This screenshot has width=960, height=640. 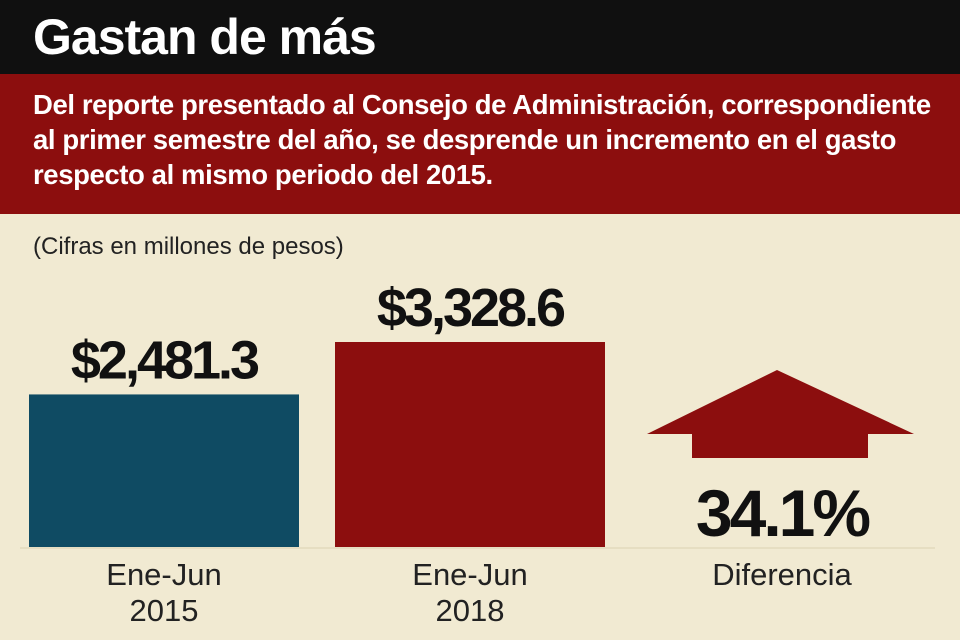 I want to click on category-label-2015-line1: Ene-Jun, so click(x=164, y=574).